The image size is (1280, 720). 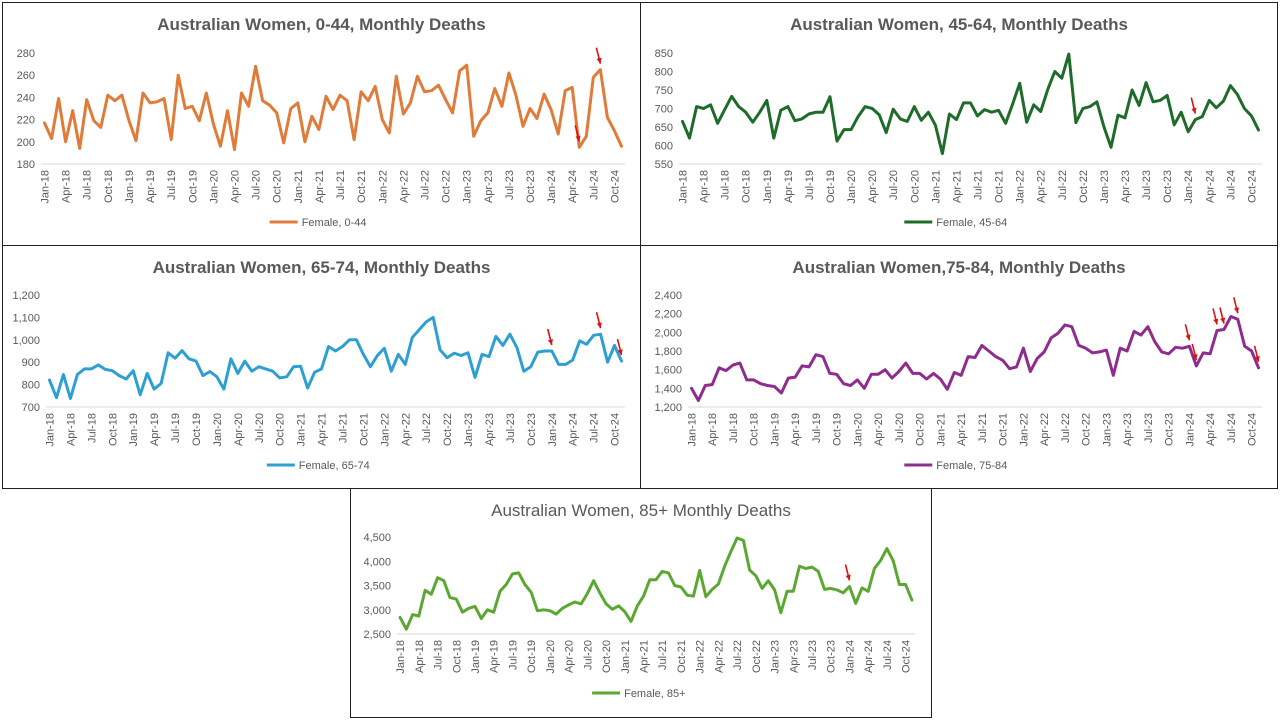 What do you see at coordinates (257, 185) in the screenshot?
I see `x-tick-label: Jul-20` at bounding box center [257, 185].